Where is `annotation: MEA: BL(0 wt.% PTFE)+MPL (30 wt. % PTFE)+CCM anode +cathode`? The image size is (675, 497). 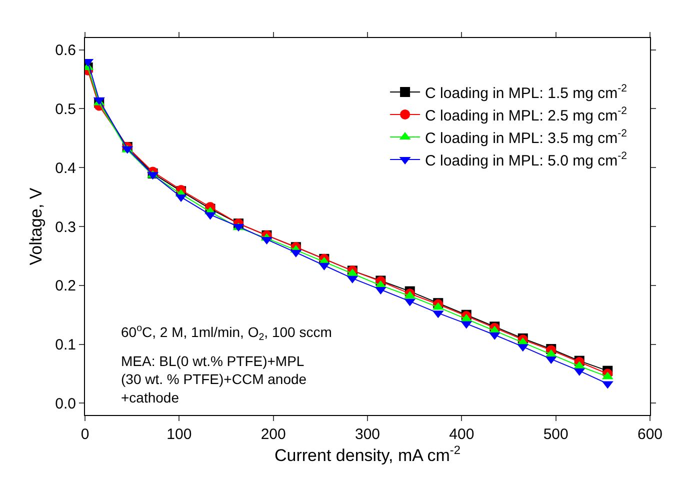 annotation: MEA: BL(0 wt.% PTFE)+MPL (30 wt. % PTFE)+CCM anode +cathode is located at coordinates (214, 379).